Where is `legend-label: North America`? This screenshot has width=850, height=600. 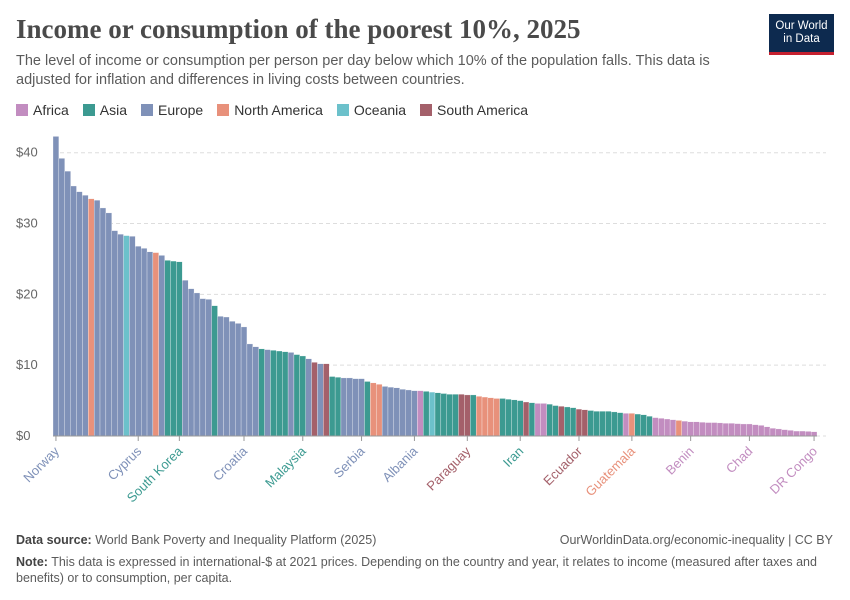
legend-label: North America is located at coordinates (278, 110).